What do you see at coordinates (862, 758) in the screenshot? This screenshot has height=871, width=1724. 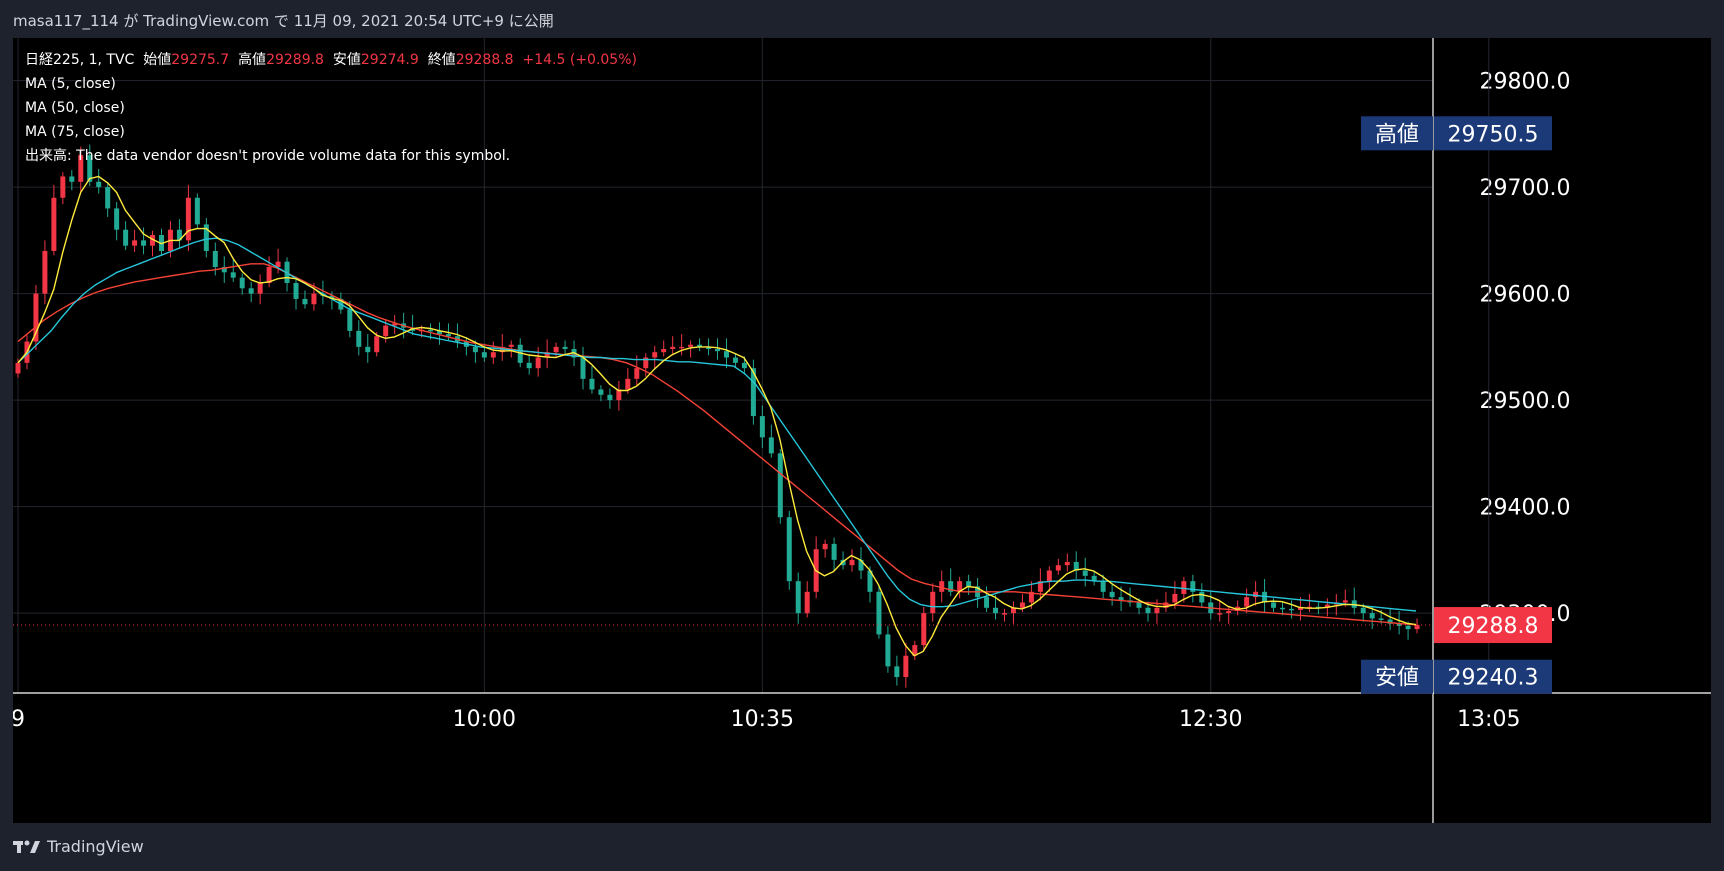 I see `time-scale` at bounding box center [862, 758].